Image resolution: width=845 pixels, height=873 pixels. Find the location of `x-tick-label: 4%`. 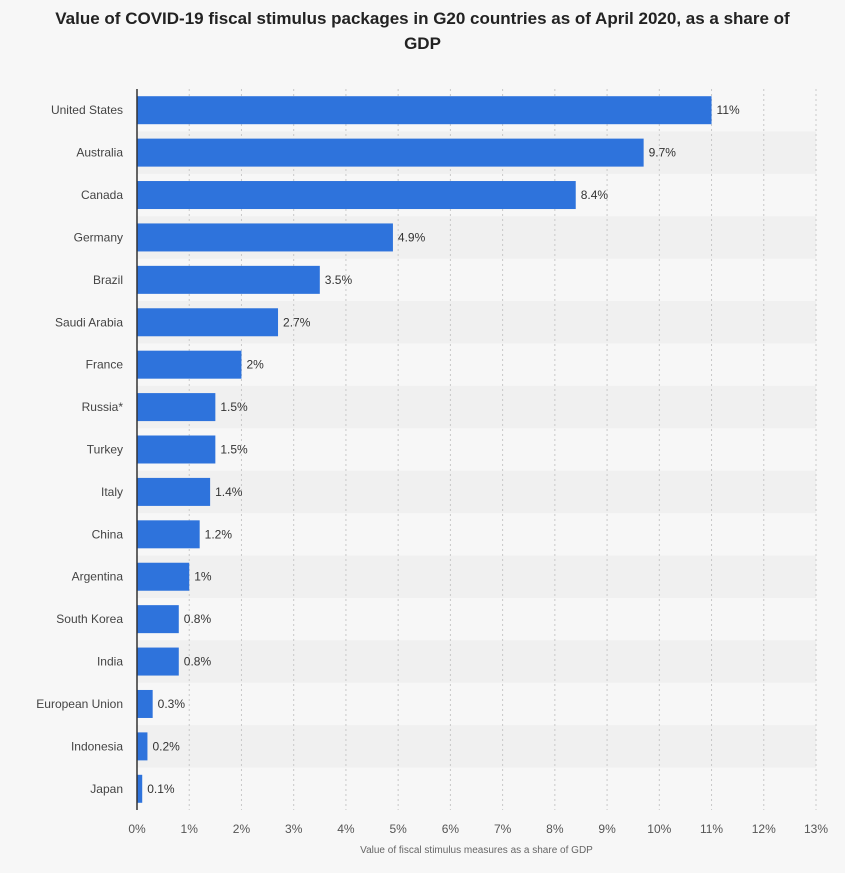

x-tick-label: 4% is located at coordinates (346, 829).